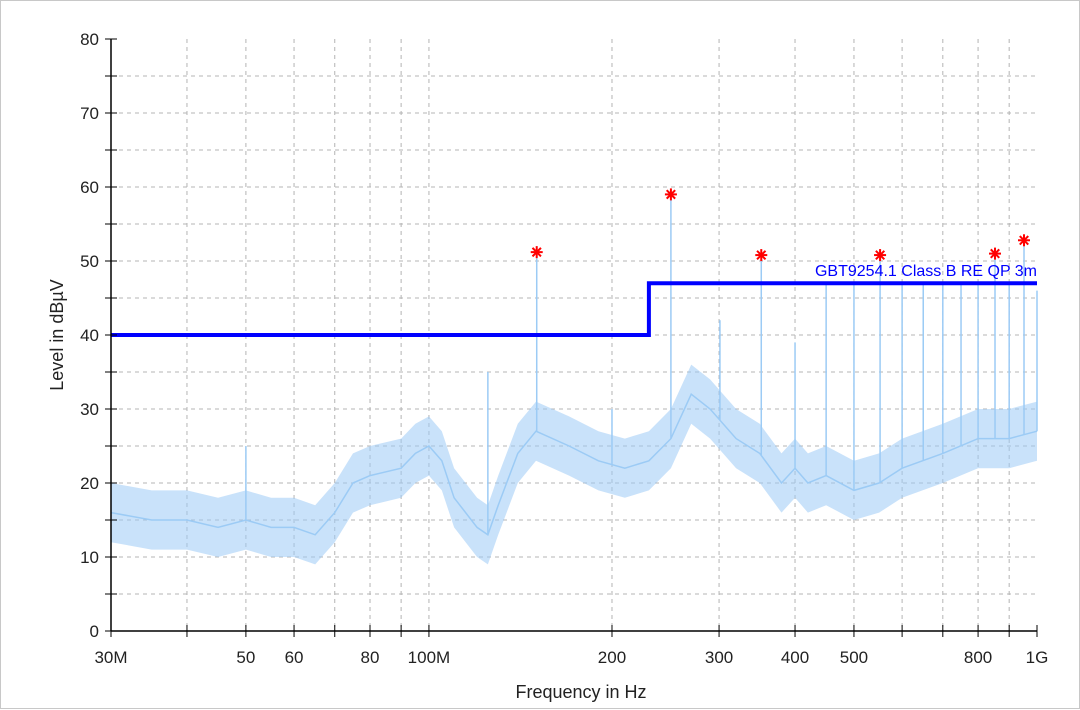  Describe the element at coordinates (57, 334) in the screenshot. I see `y-axis-label: Level in dBµV` at that location.